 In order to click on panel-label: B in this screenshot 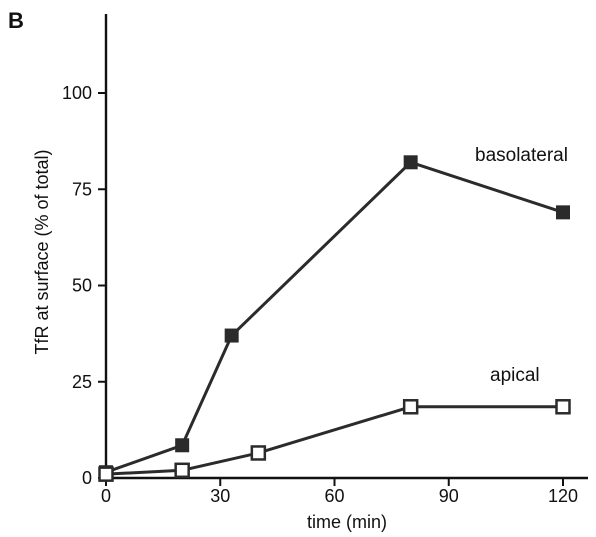, I will do `click(16, 20)`.